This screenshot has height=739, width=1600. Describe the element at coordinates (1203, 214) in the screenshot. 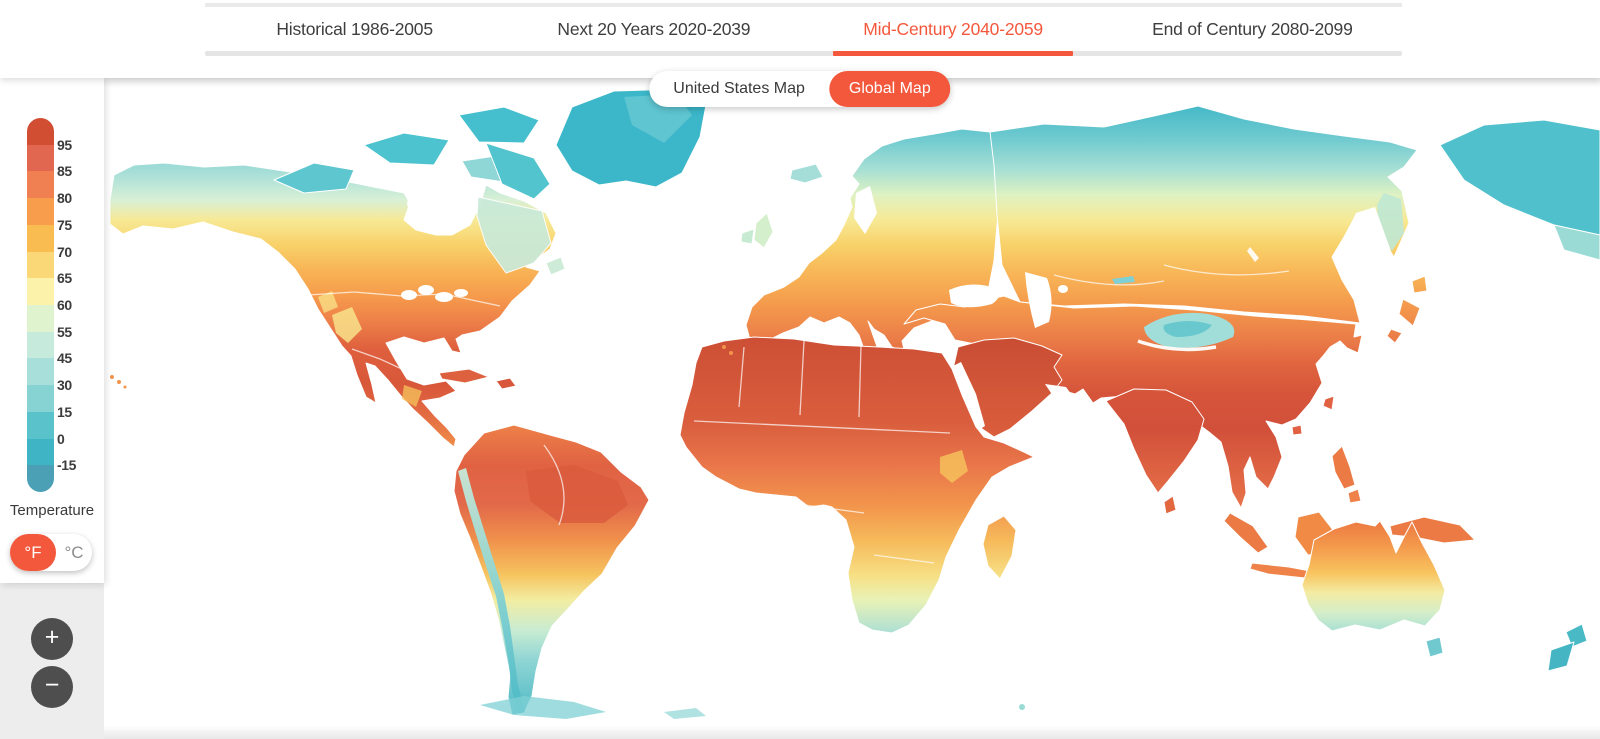

I see `siberia` at that location.